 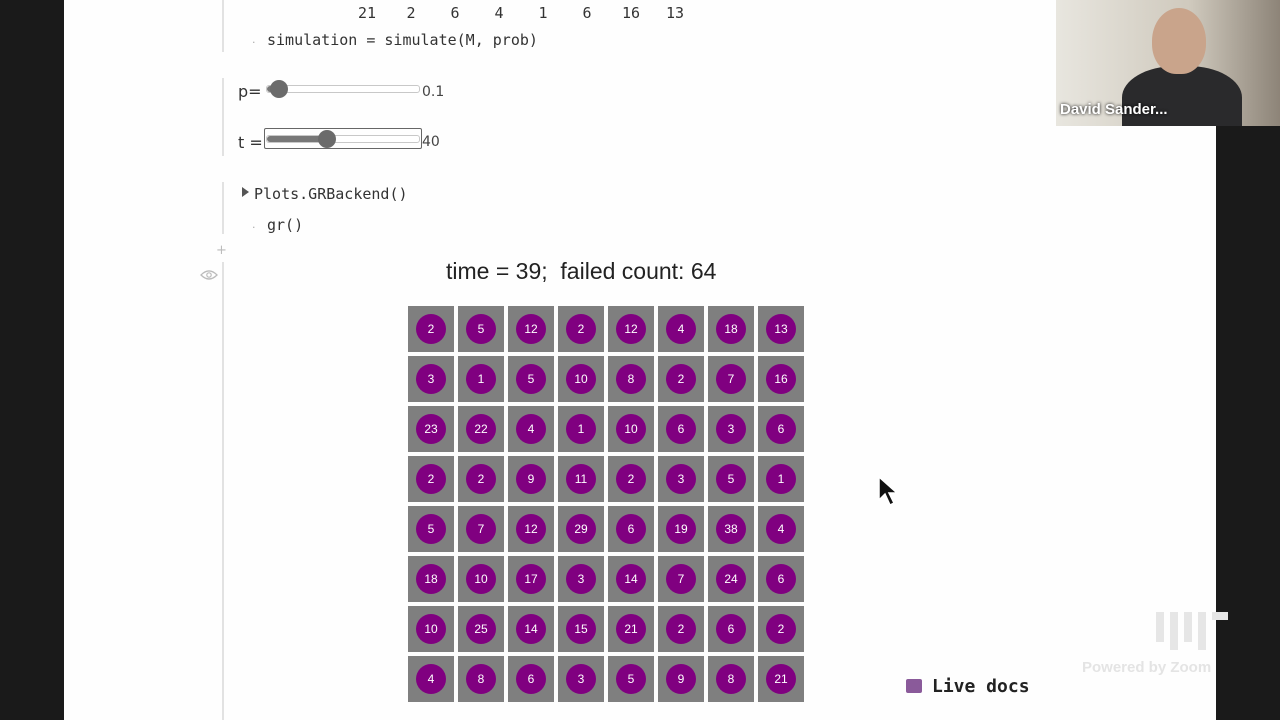 What do you see at coordinates (223, 26) in the screenshot?
I see `cell-gutter-top` at bounding box center [223, 26].